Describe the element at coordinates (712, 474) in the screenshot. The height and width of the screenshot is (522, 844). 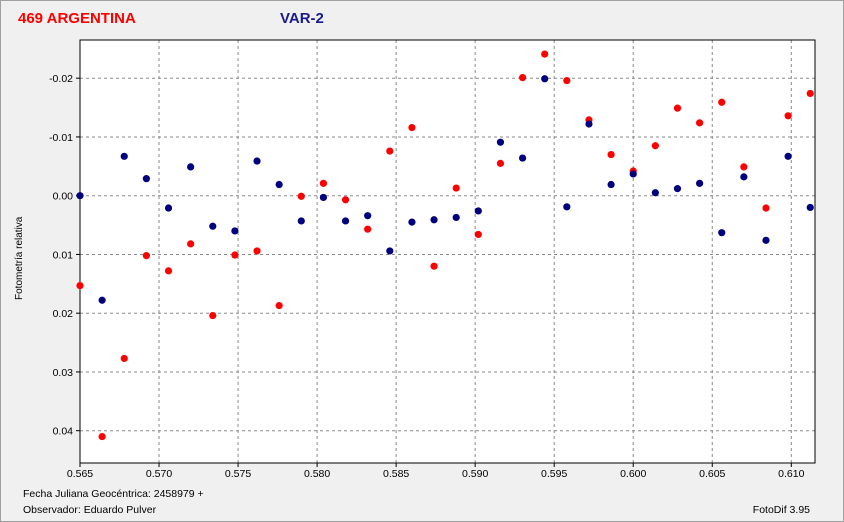
I see `x-tick-label: 0.605` at that location.